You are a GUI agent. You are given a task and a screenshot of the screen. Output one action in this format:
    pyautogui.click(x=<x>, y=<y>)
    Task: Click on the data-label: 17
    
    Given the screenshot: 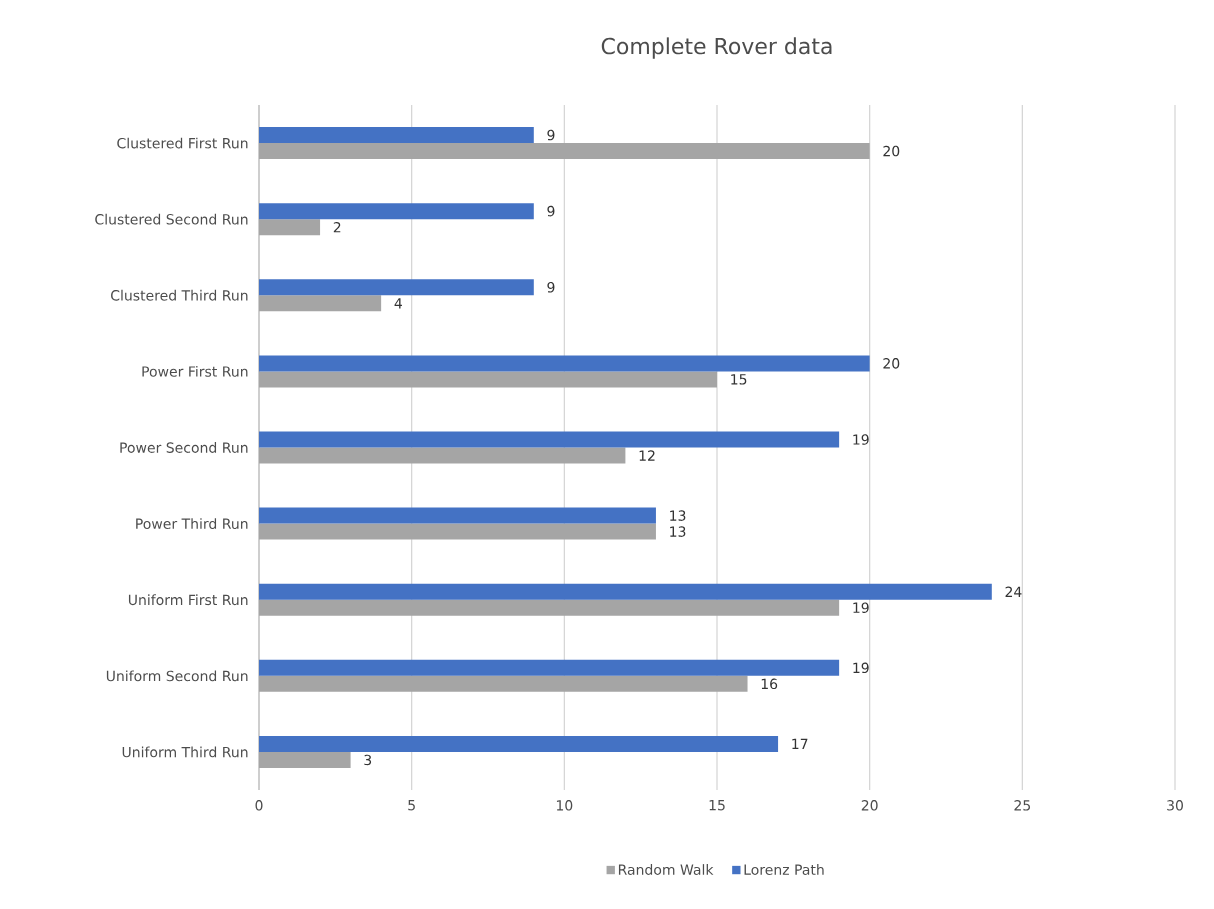 What is the action you would take?
    pyautogui.click(x=800, y=744)
    